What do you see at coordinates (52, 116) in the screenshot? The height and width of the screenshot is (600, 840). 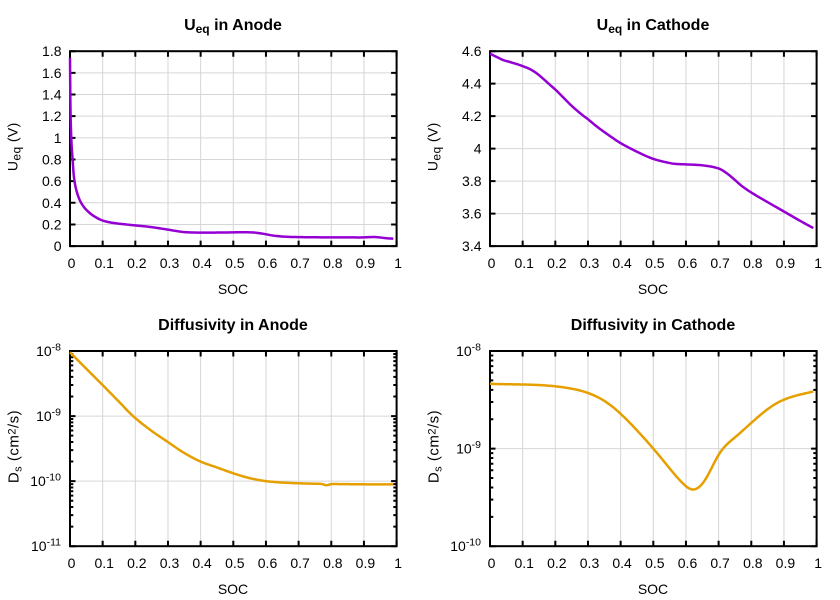 I see `svg-text: 1.2` at bounding box center [52, 116].